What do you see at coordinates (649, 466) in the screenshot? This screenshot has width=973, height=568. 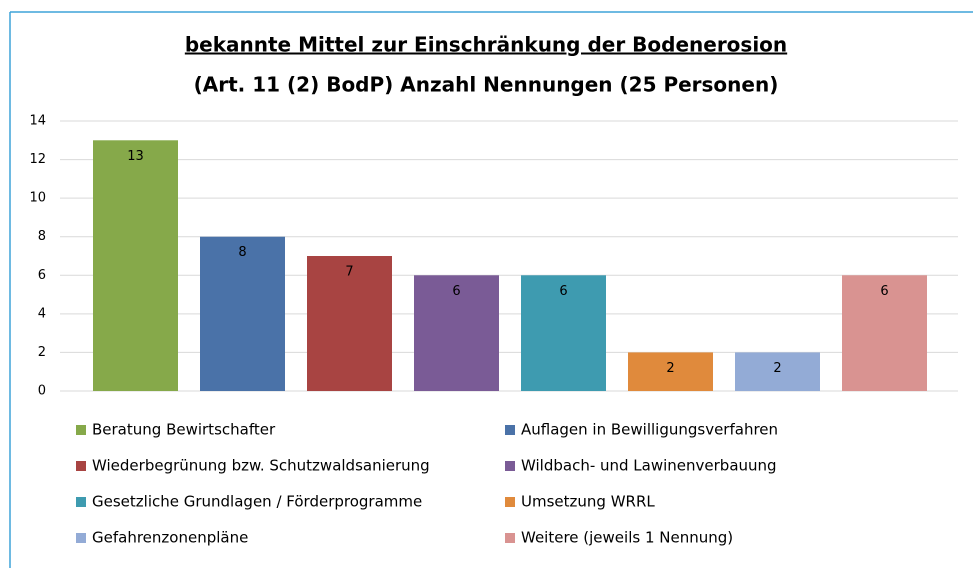 I see `legend-label: Wildbach- und Lawinenverbauung` at bounding box center [649, 466].